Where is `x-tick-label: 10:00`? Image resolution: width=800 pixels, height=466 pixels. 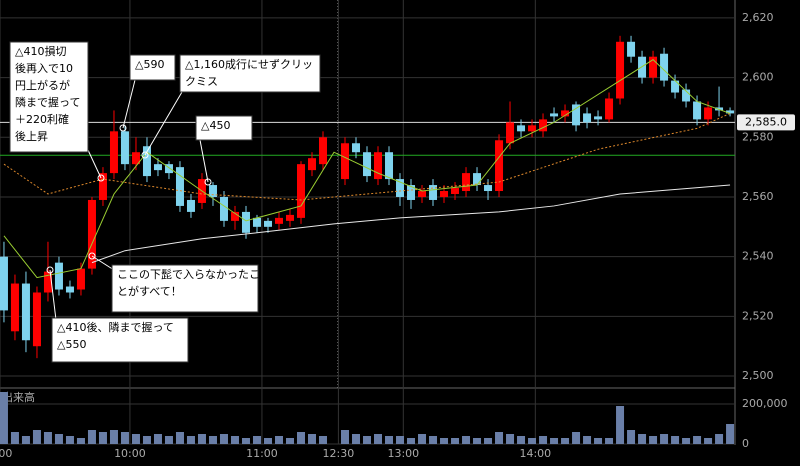 x-tick-label: 10:00 is located at coordinates (130, 453).